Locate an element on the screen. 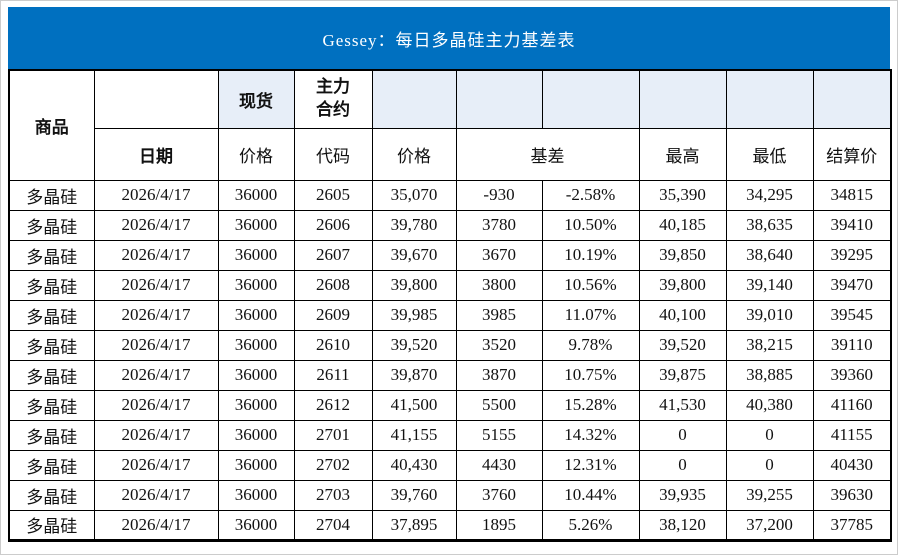  cell-high: 41,530 is located at coordinates (682, 405).